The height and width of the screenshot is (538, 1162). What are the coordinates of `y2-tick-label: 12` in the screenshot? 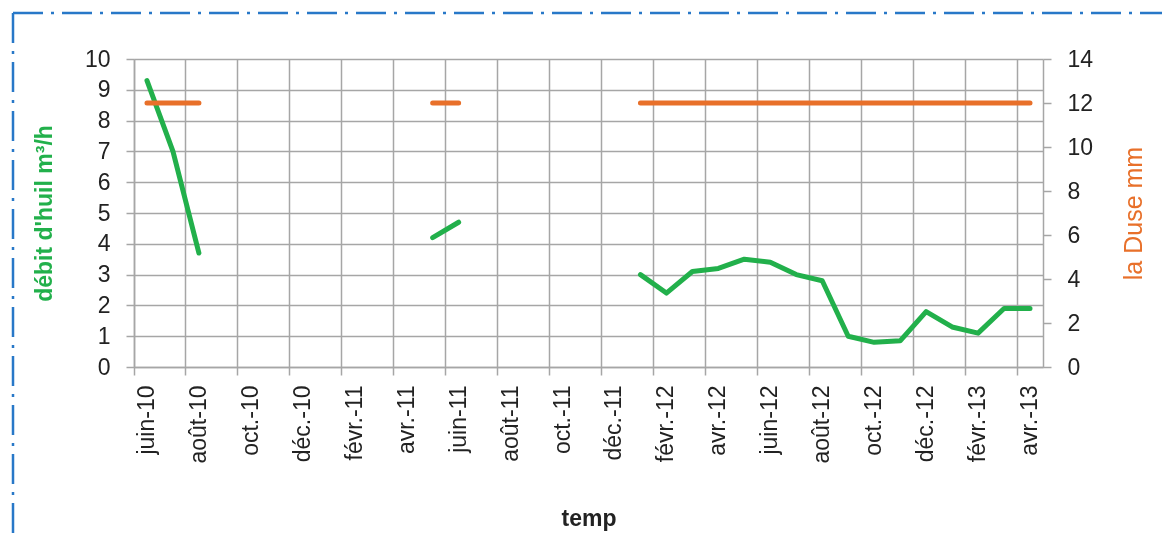 It's located at (1080, 102).